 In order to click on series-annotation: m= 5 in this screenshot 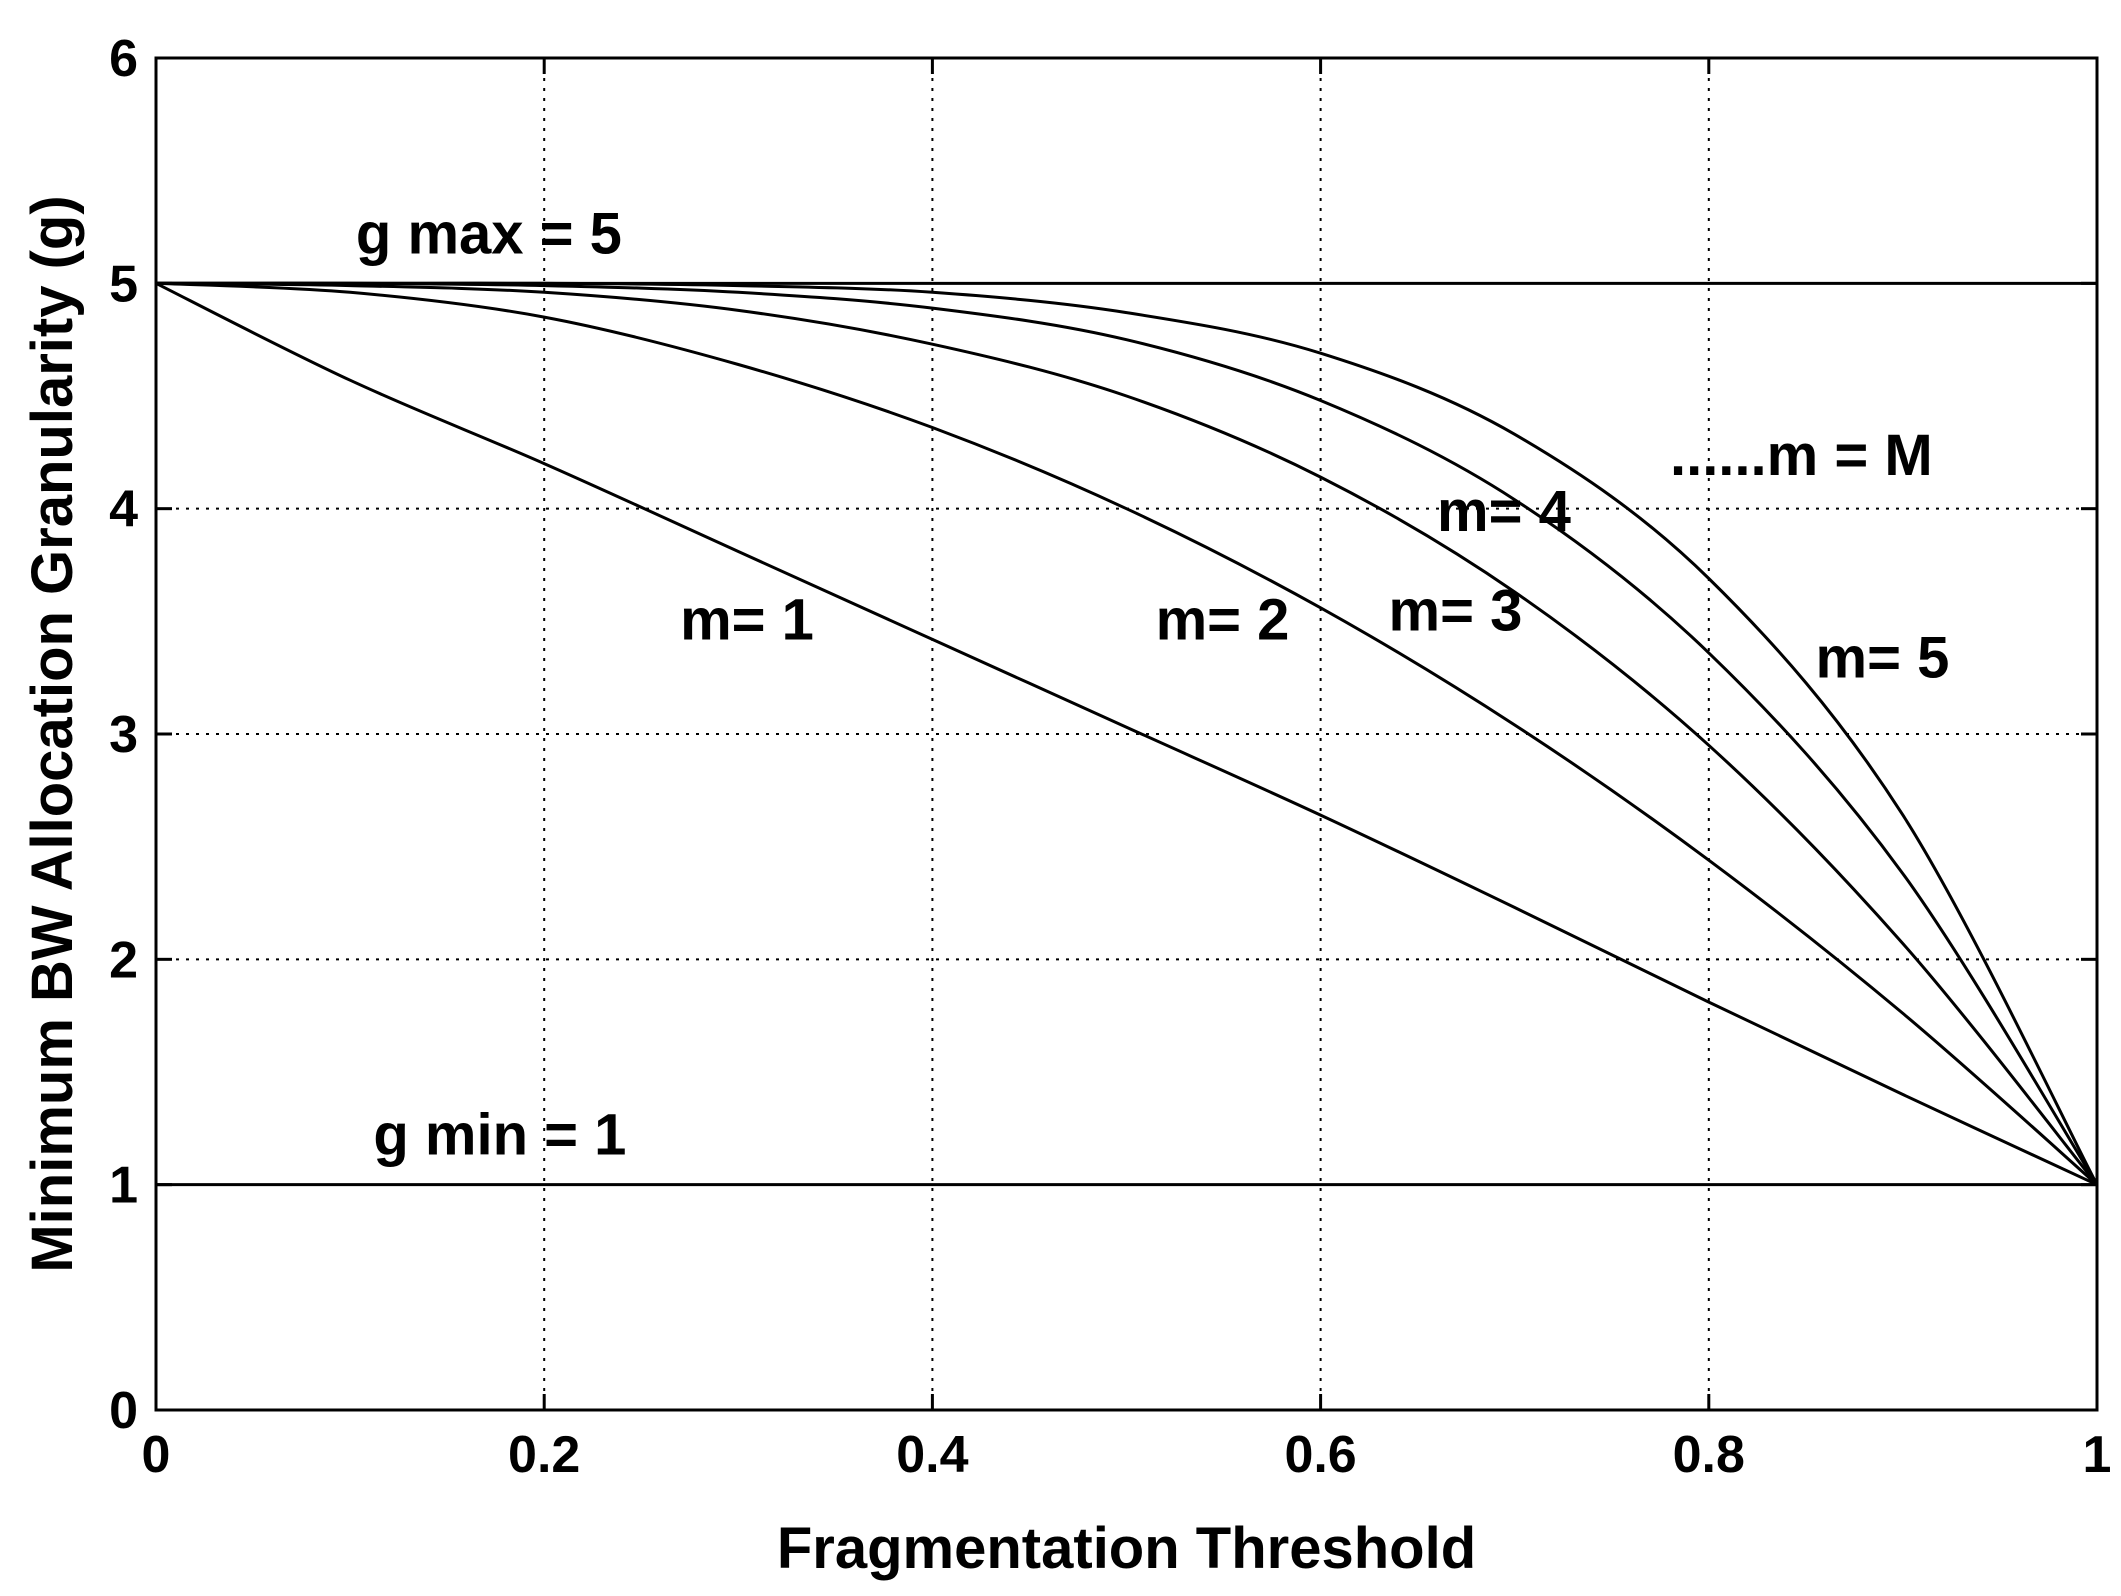, I will do `click(1883, 658)`.